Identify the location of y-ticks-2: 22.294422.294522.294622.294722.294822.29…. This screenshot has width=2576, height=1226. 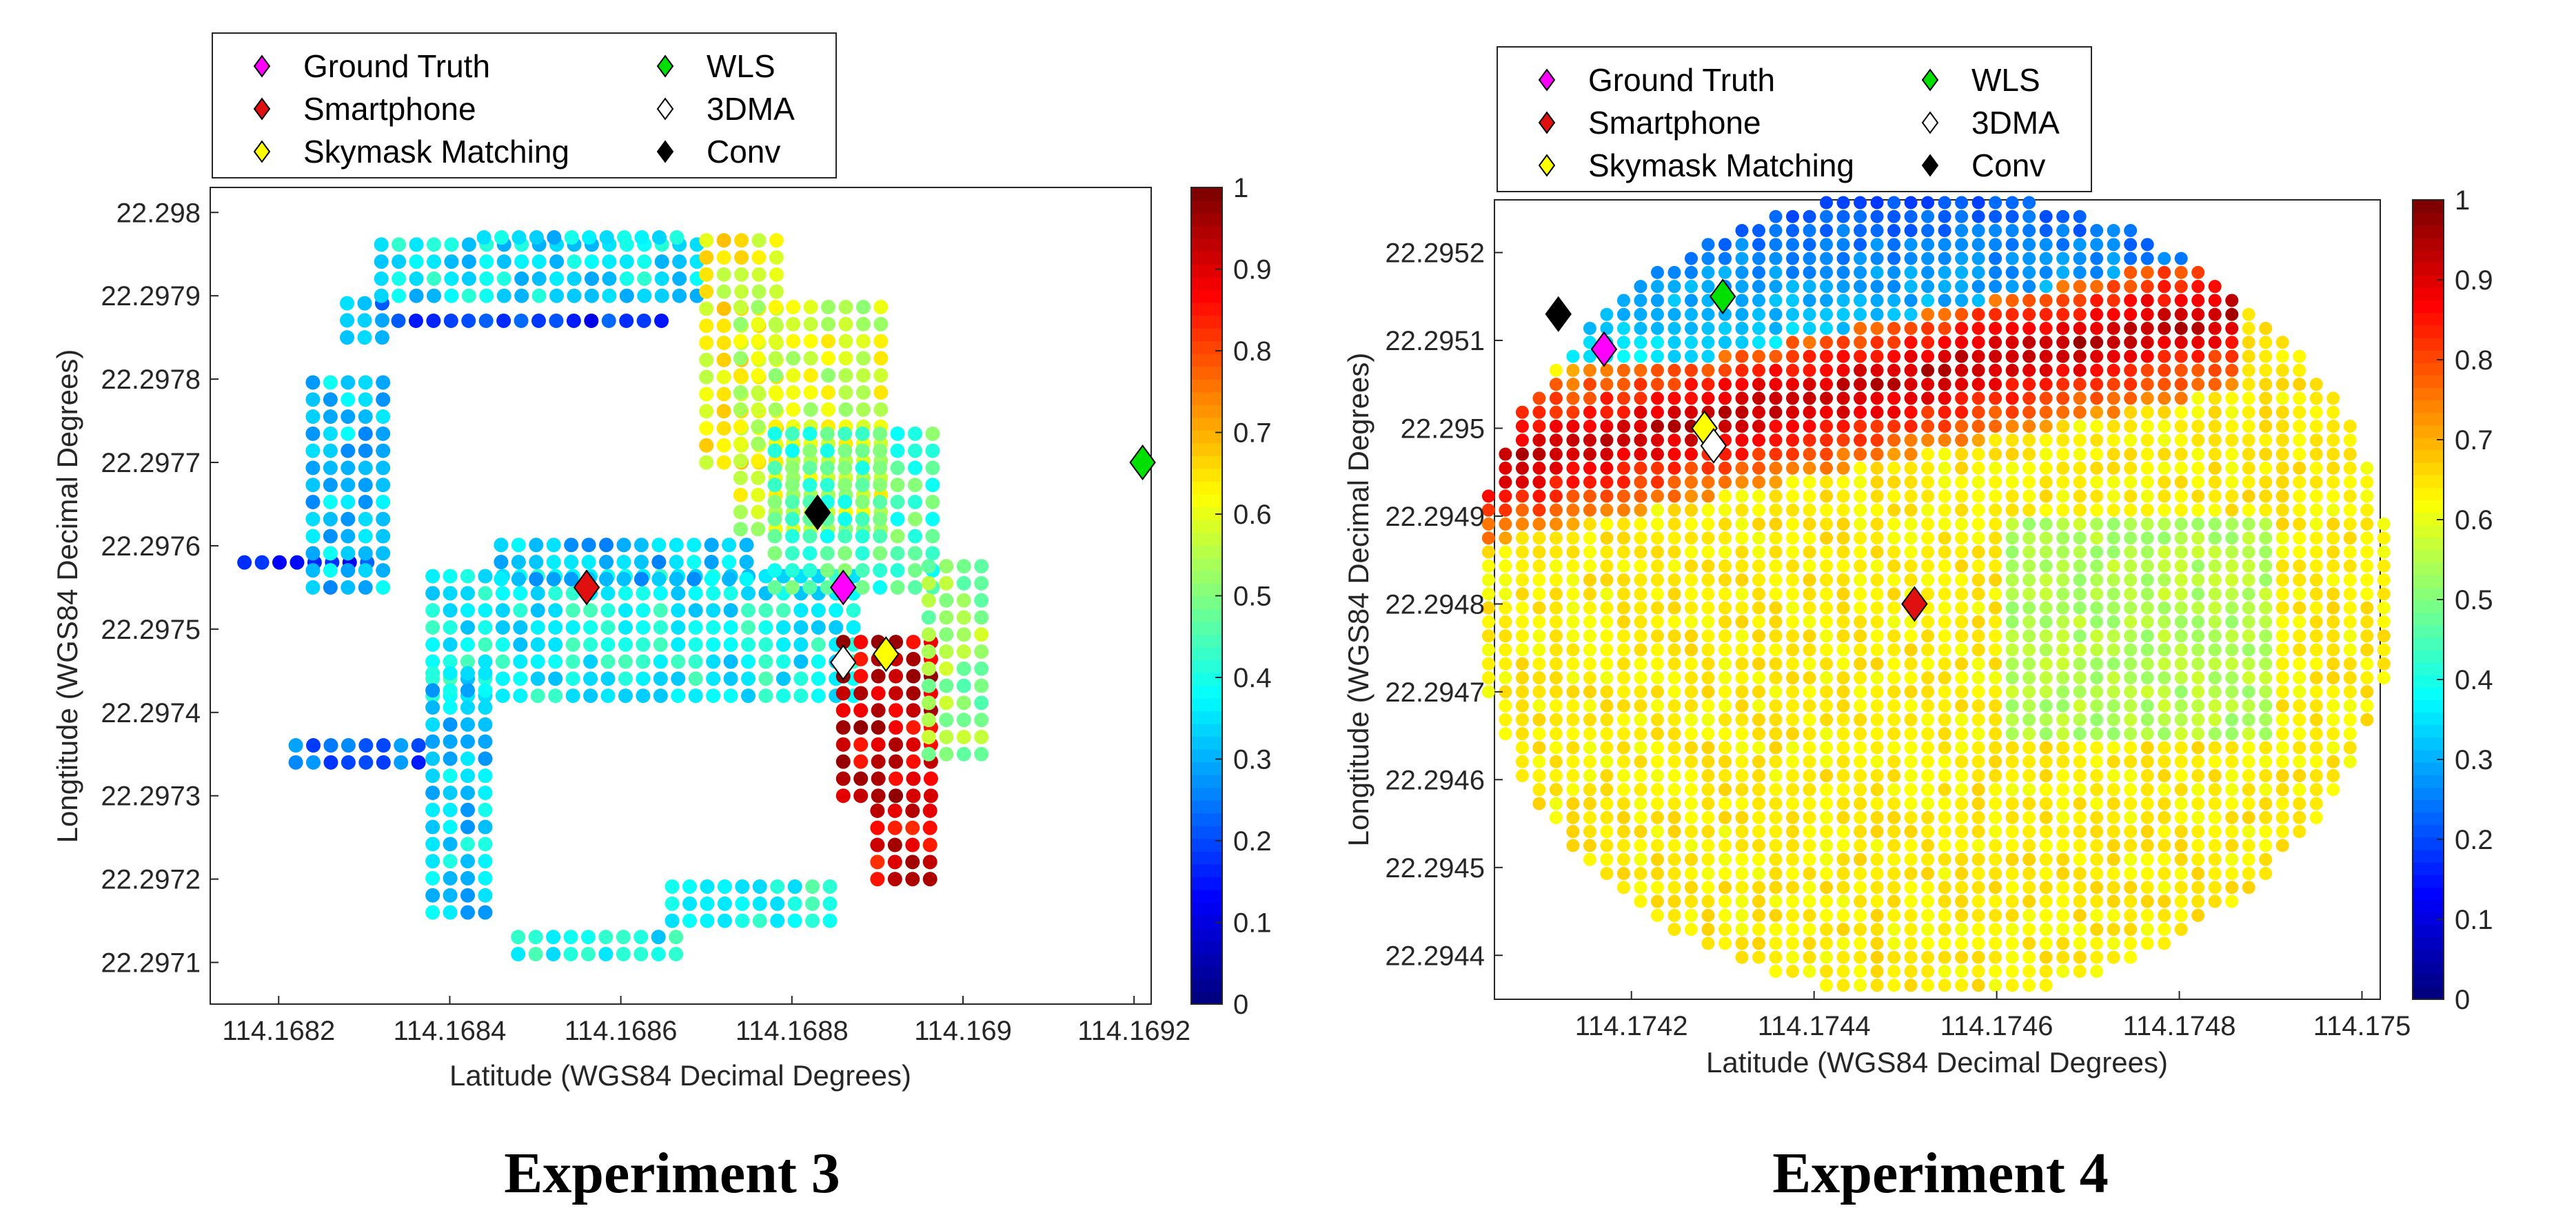
(1444, 604).